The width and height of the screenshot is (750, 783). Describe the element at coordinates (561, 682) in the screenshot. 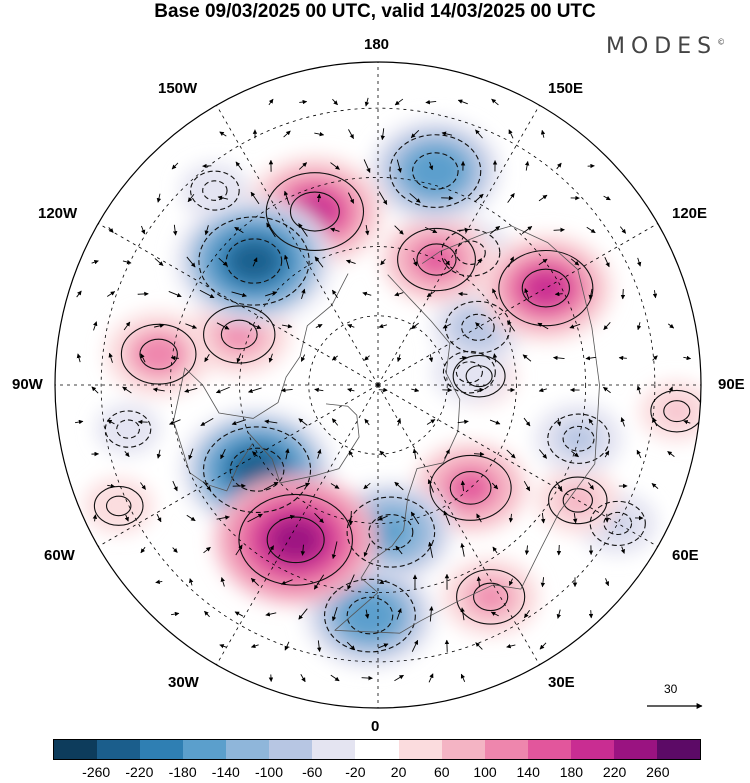

I see `lon-label-30e: 30E` at that location.